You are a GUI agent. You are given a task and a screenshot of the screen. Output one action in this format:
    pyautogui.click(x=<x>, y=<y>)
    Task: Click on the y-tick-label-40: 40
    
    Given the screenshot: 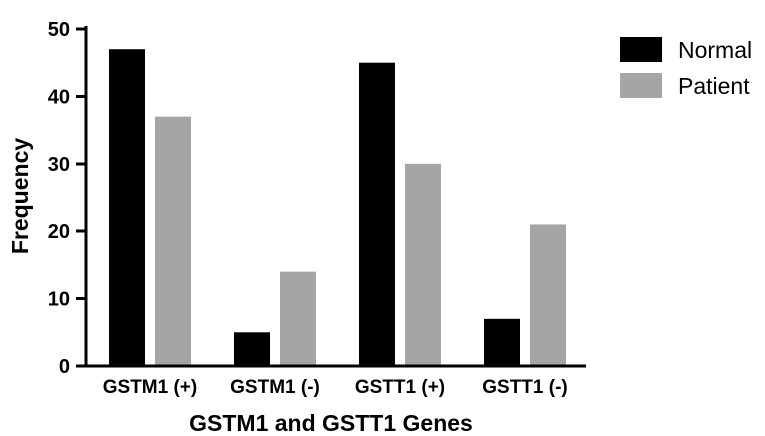 What is the action you would take?
    pyautogui.click(x=59, y=97)
    